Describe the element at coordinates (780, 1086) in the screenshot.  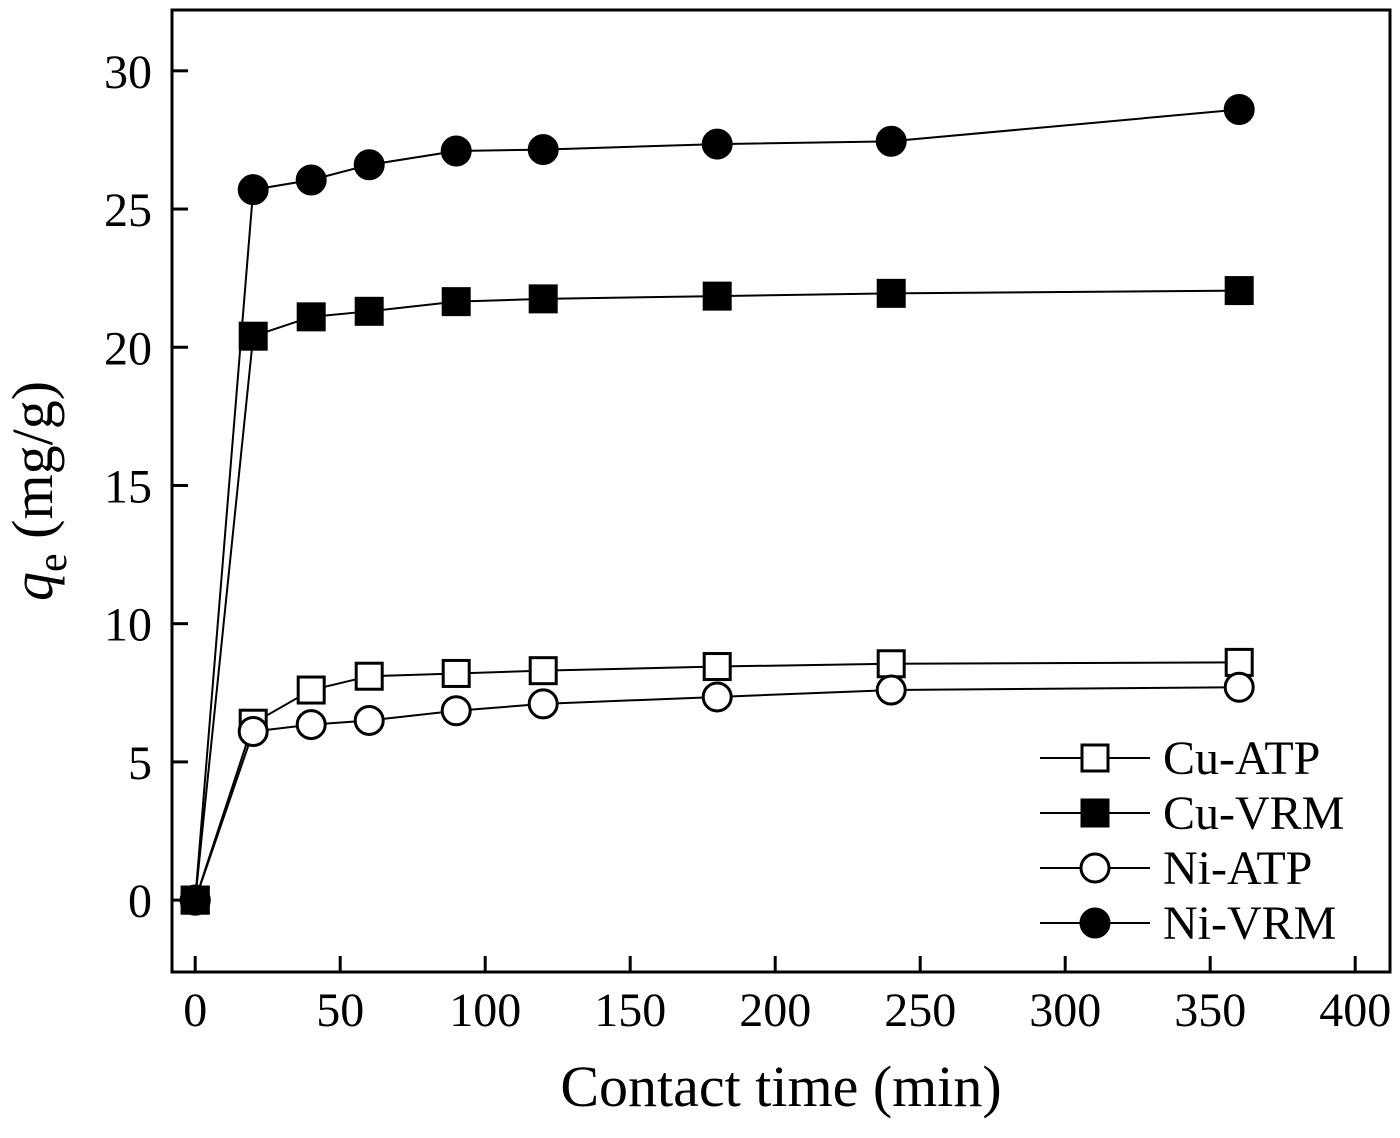
I see `x-axis-title: Contact time (min)` at that location.